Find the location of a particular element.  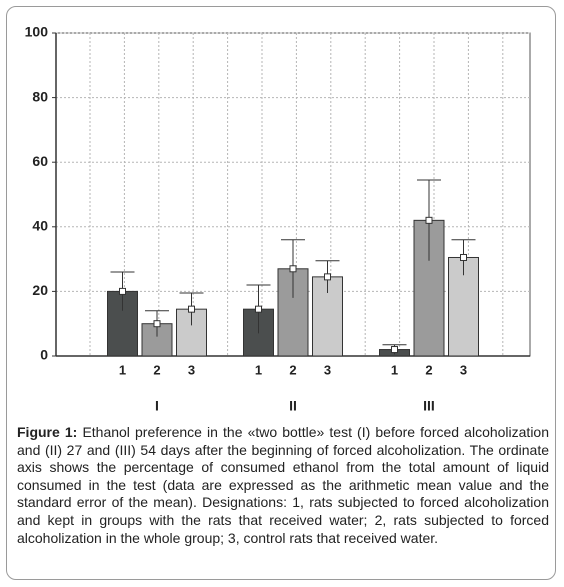

group-label: I is located at coordinates (157, 406).